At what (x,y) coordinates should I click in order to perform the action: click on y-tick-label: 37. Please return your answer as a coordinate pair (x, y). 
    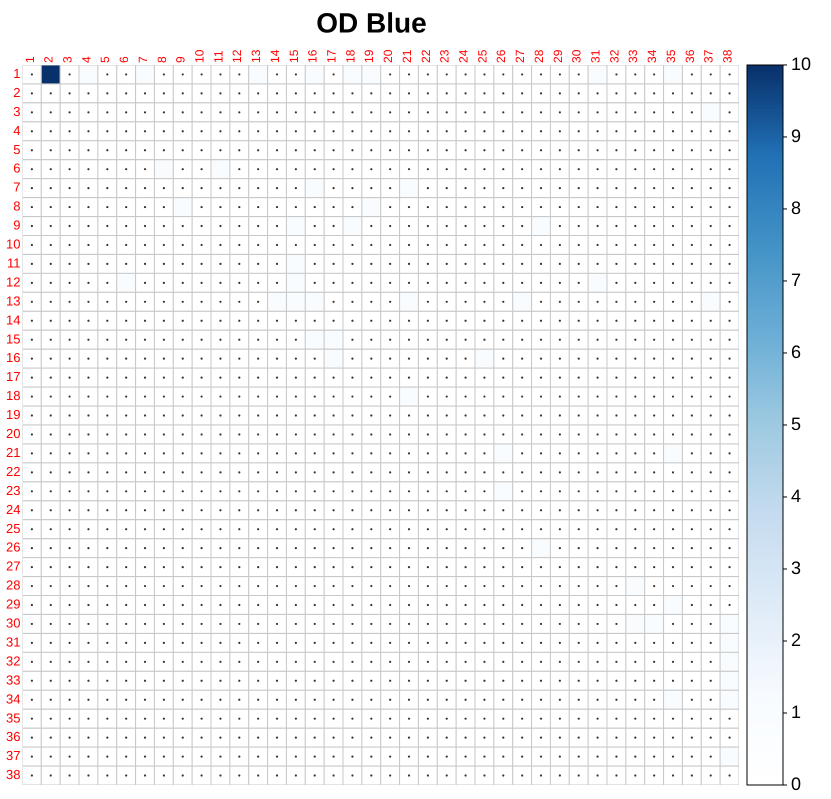
    Looking at the image, I should click on (13, 756).